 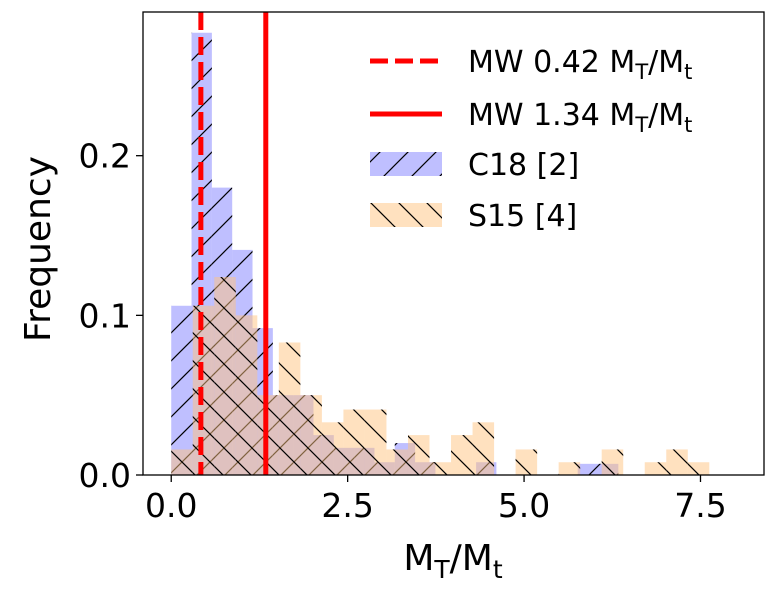 What do you see at coordinates (453, 561) in the screenshot?
I see `x-axis-label: MT/Mt` at bounding box center [453, 561].